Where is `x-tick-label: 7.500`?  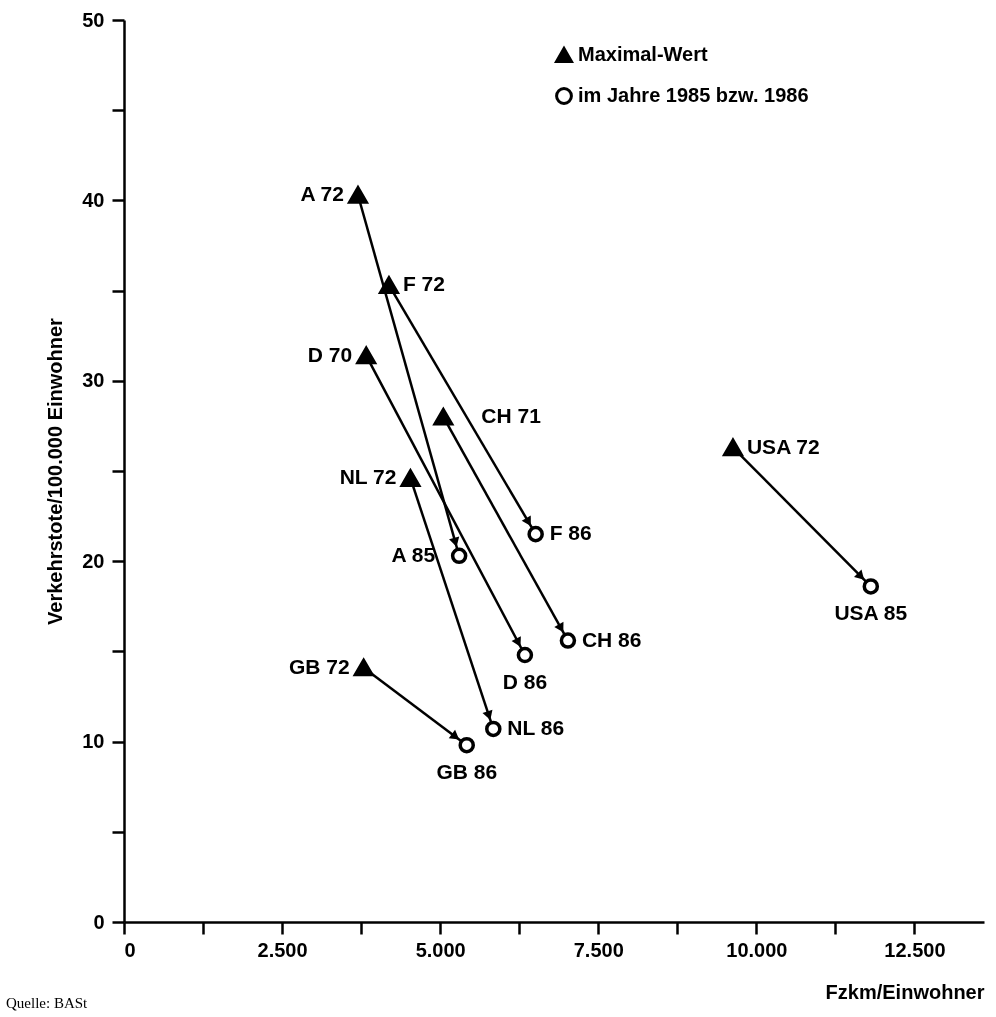
x-tick-label: 7.500 is located at coordinates (598, 949).